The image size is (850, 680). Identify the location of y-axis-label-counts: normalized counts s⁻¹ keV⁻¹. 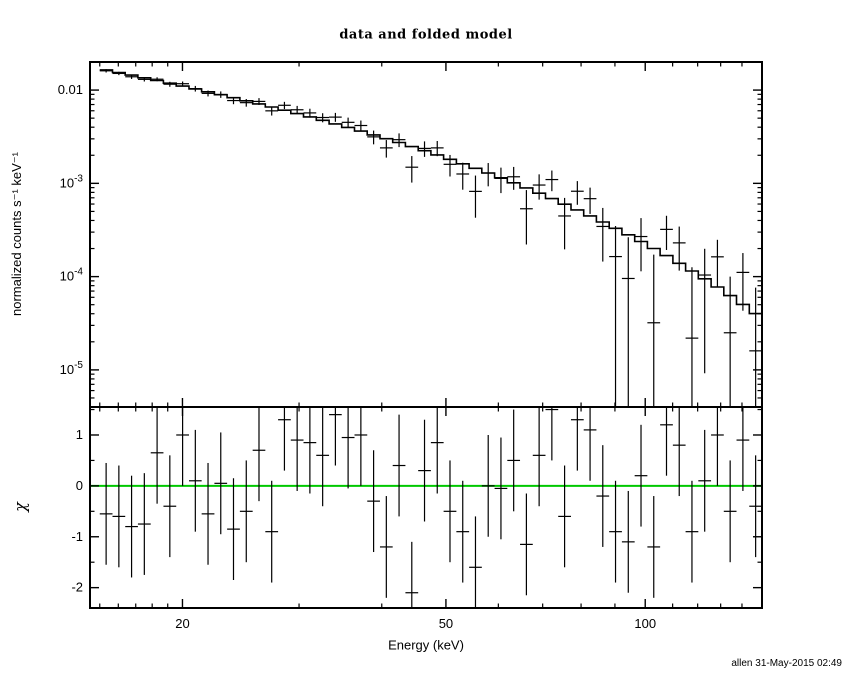
(16, 234).